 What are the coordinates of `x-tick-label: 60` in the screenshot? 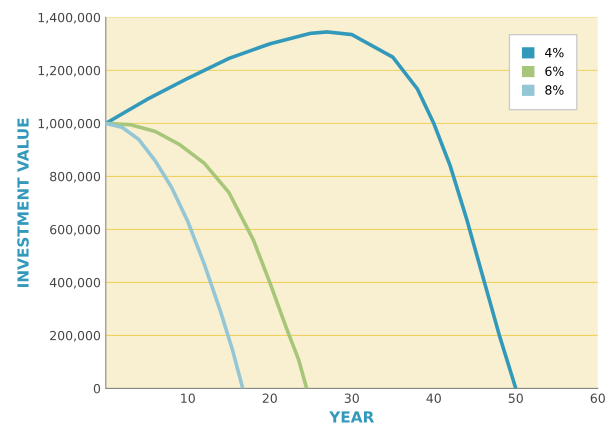 It's located at (597, 398).